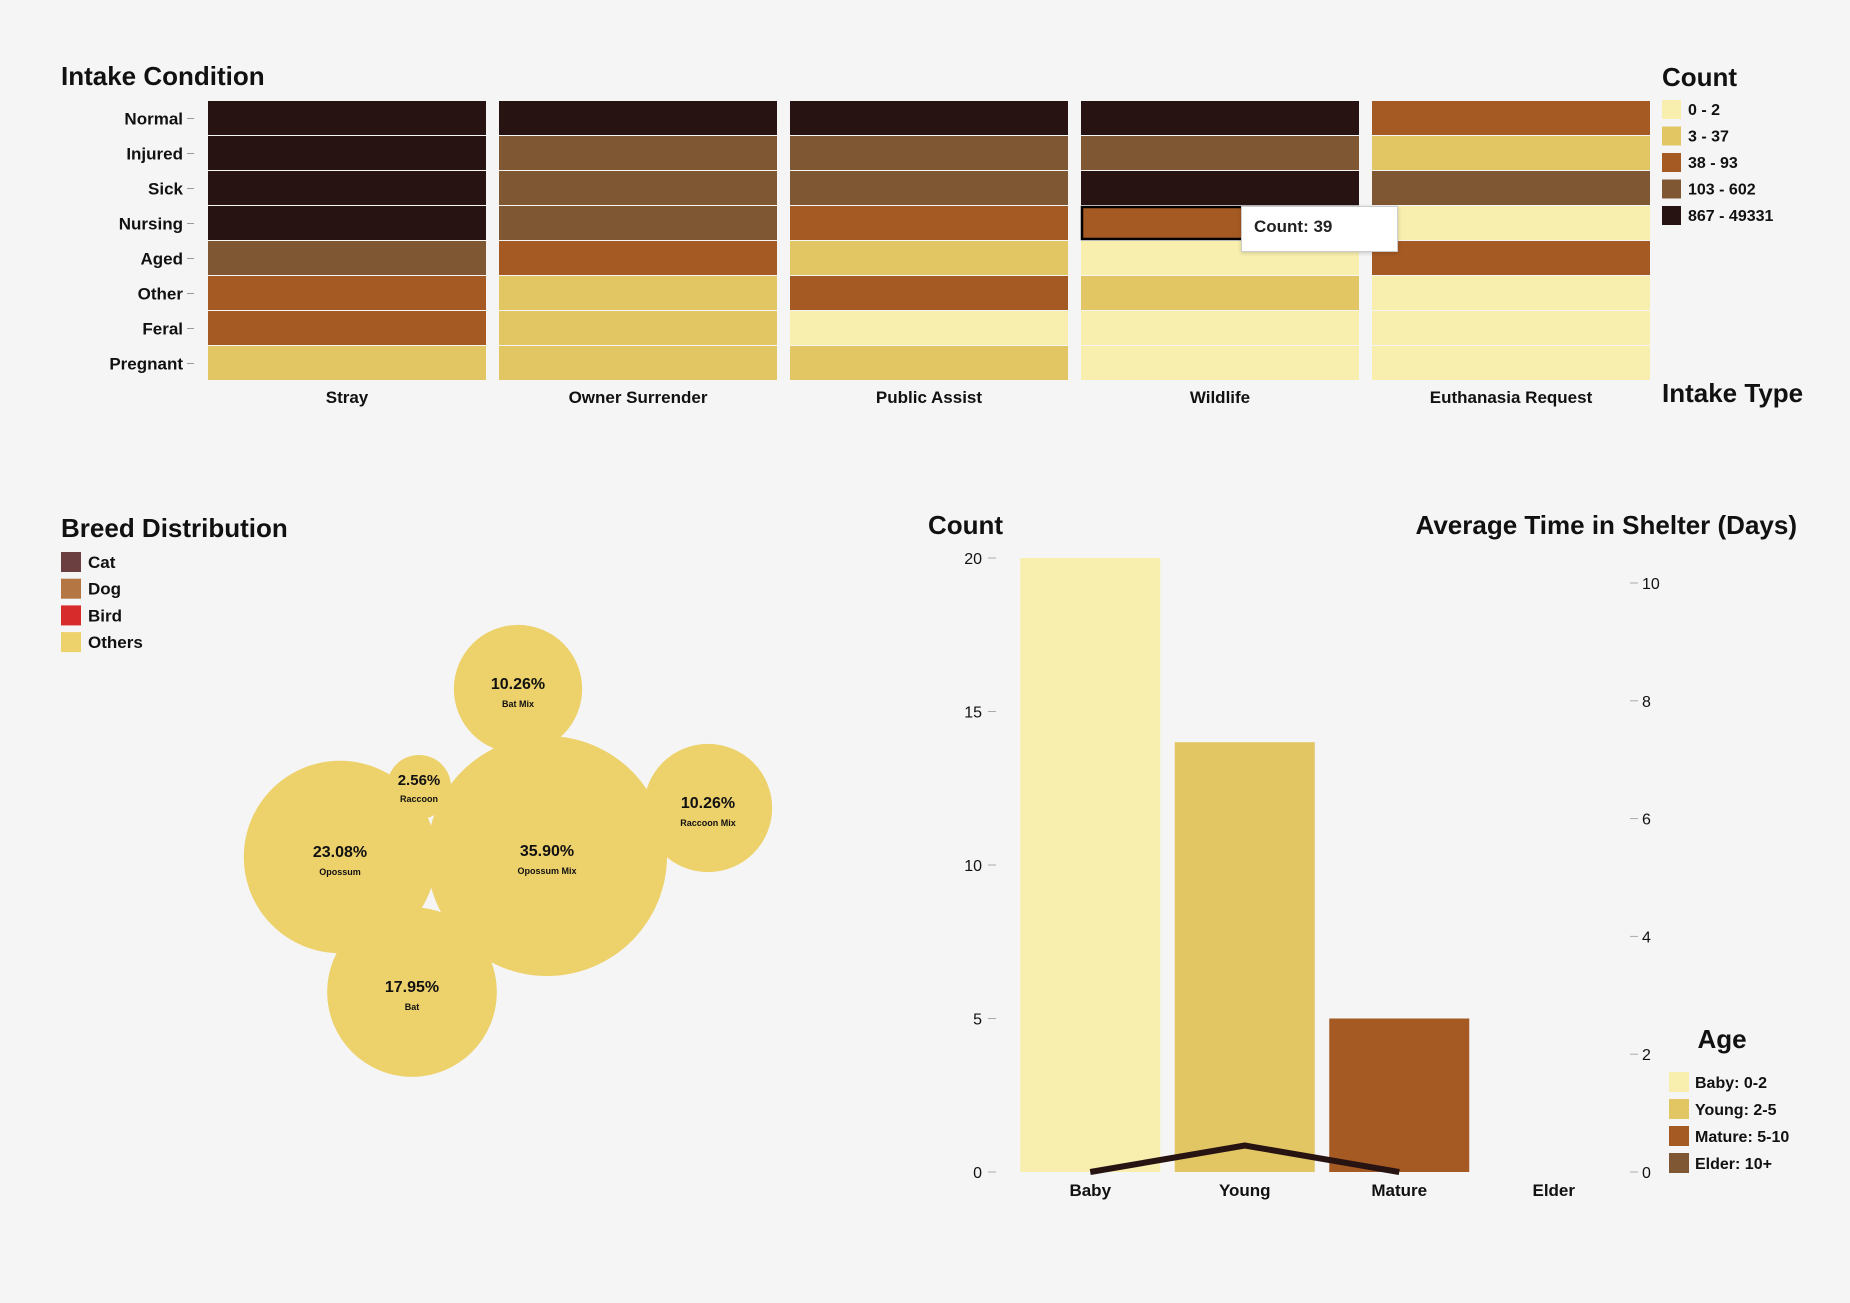 This screenshot has height=1303, width=1850. I want to click on bar-category-label: Mature, so click(1399, 1190).